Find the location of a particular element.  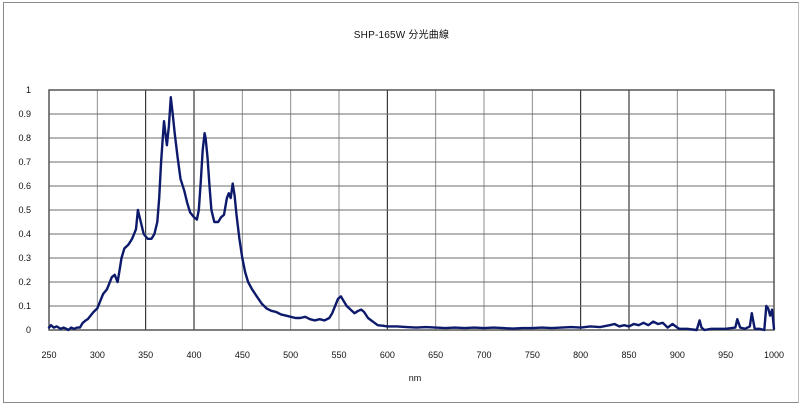

y-tick-label: 0.8 is located at coordinates (24, 138).